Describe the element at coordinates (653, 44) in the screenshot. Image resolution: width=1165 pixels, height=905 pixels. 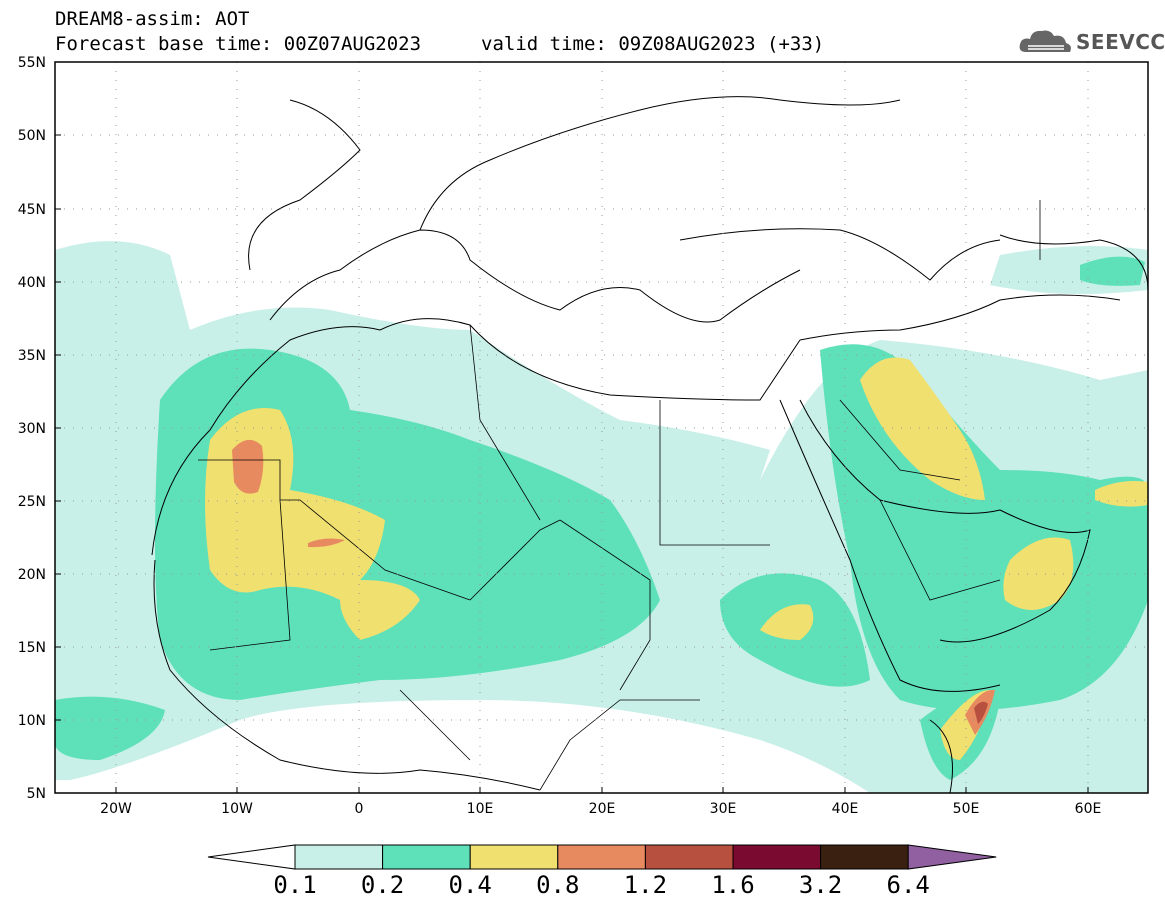
I see `valid-time-label: valid time: 09Z08AUG2023 (+33)` at that location.